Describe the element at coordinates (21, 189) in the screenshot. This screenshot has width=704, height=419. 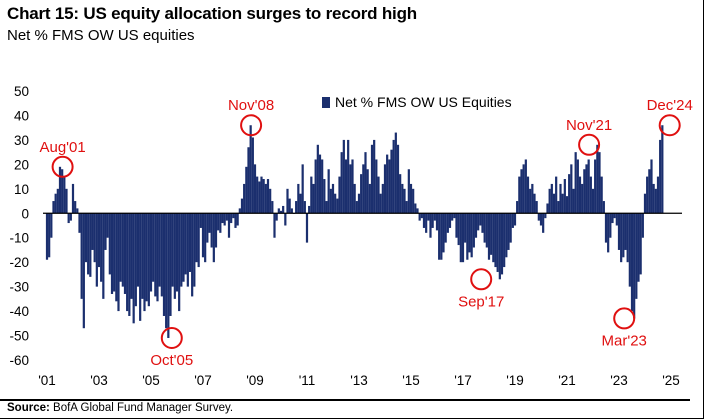
I see `y-tick-label: 10` at that location.